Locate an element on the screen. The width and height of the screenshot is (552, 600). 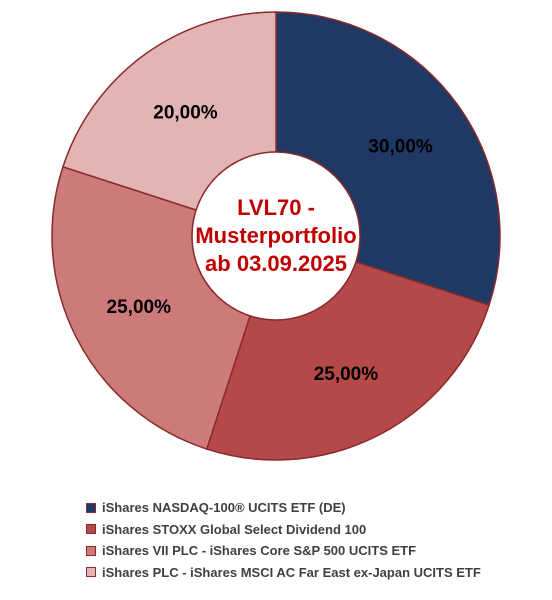
legend-label-2: iShares STOXX Global Select Dividend 100 is located at coordinates (234, 529).